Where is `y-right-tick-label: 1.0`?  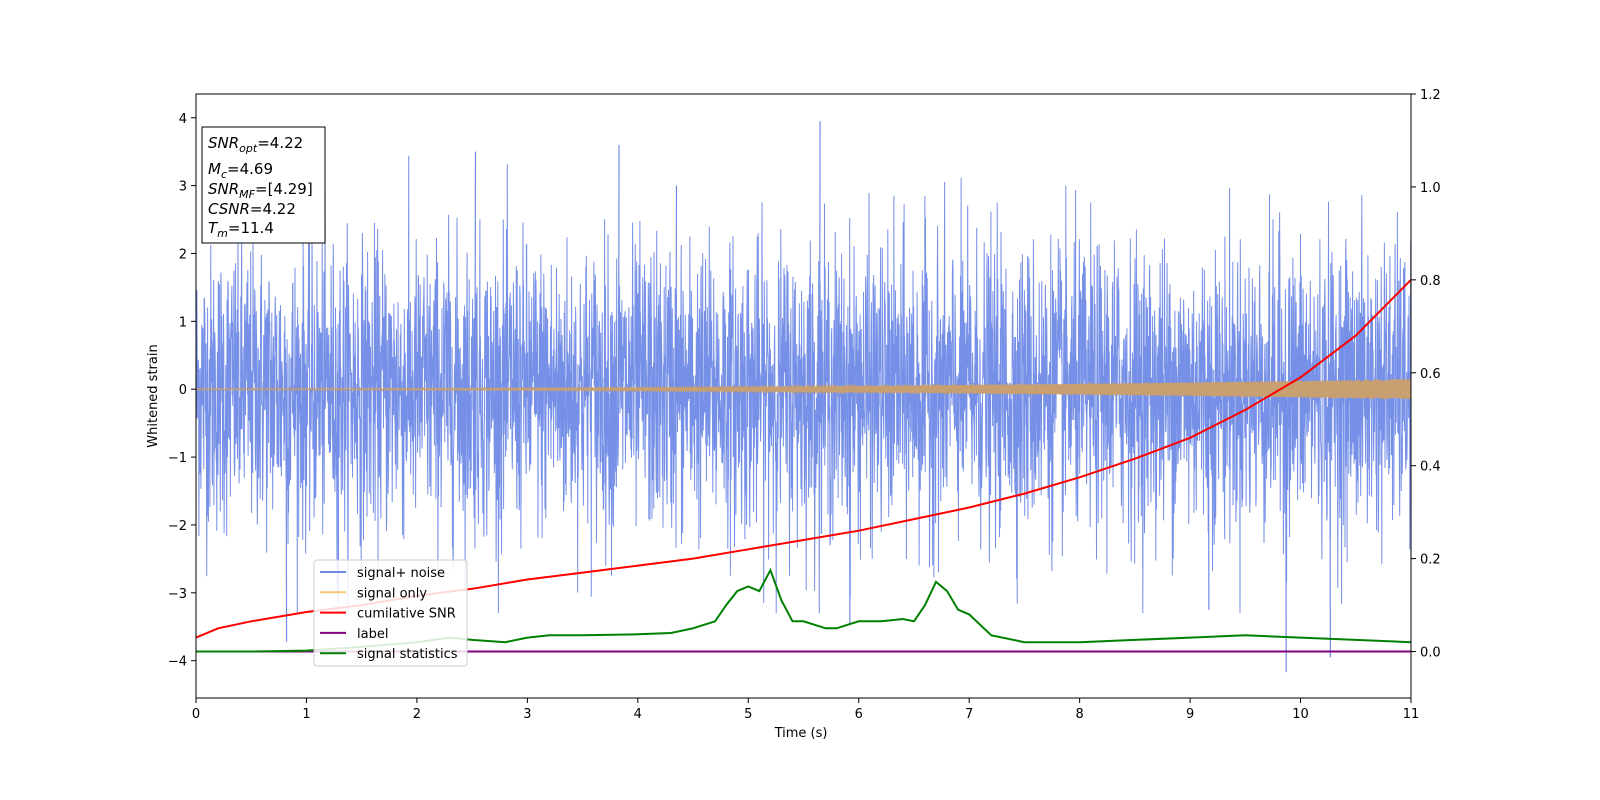
y-right-tick-label: 1.0 is located at coordinates (1430, 188).